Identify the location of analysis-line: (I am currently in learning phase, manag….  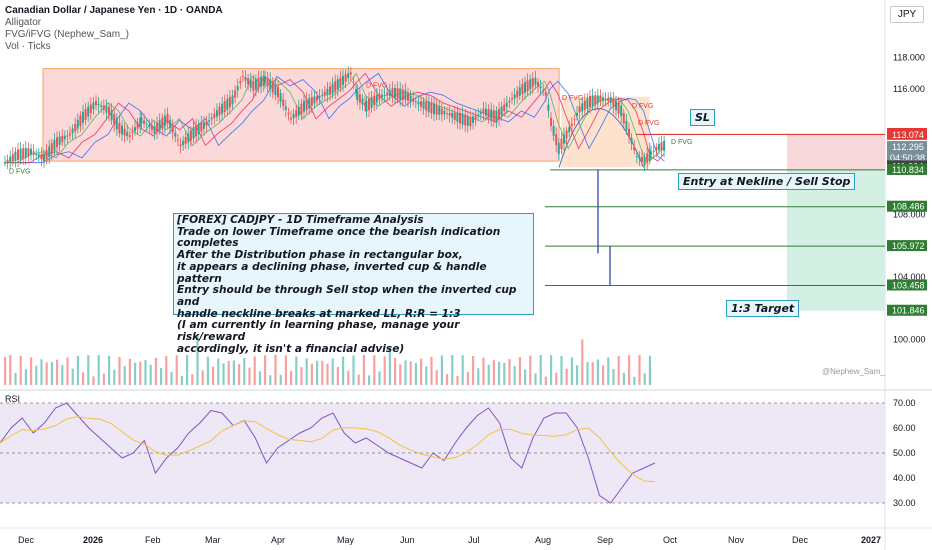
(318, 331).